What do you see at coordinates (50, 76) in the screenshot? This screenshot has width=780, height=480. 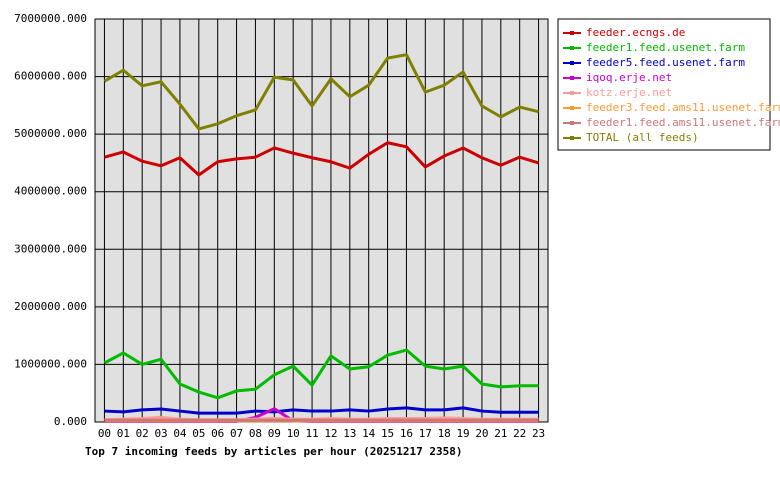 I see `y-tick-label: 6000000.000` at bounding box center [50, 76].